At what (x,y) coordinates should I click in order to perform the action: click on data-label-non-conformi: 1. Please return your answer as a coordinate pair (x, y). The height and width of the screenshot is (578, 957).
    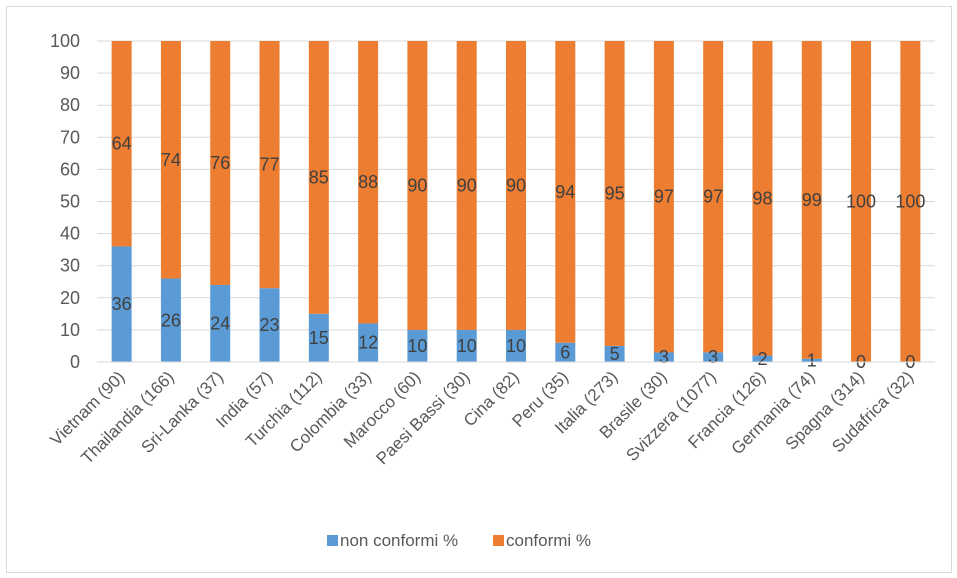
    Looking at the image, I should click on (812, 360).